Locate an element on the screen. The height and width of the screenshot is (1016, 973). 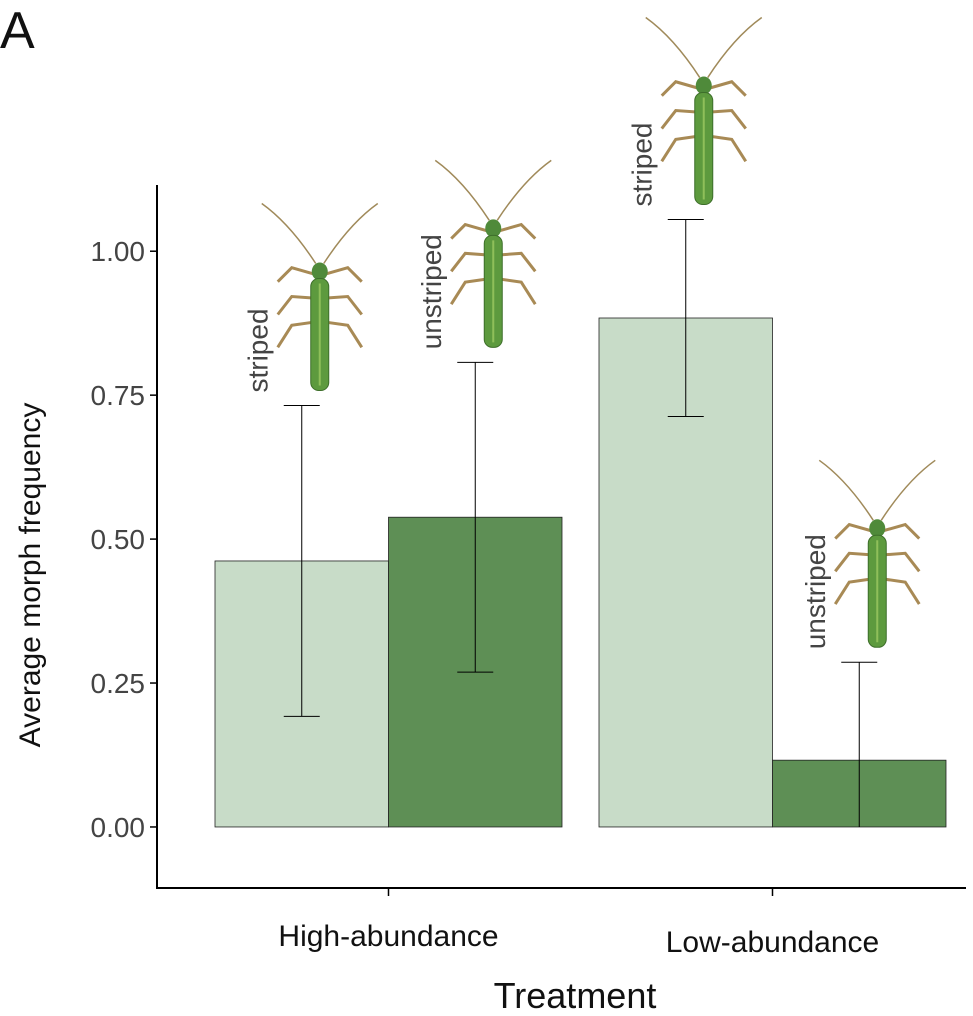
panel-label: A is located at coordinates (17, 31).